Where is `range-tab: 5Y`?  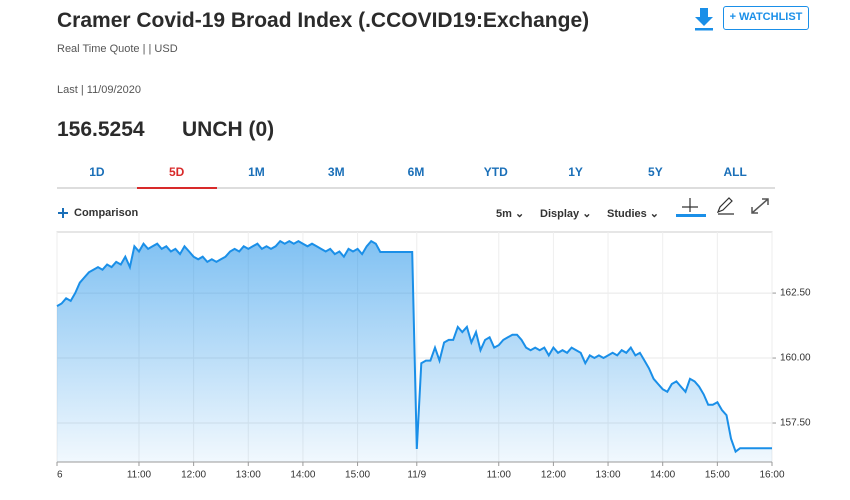 range-tab: 5Y is located at coordinates (655, 172).